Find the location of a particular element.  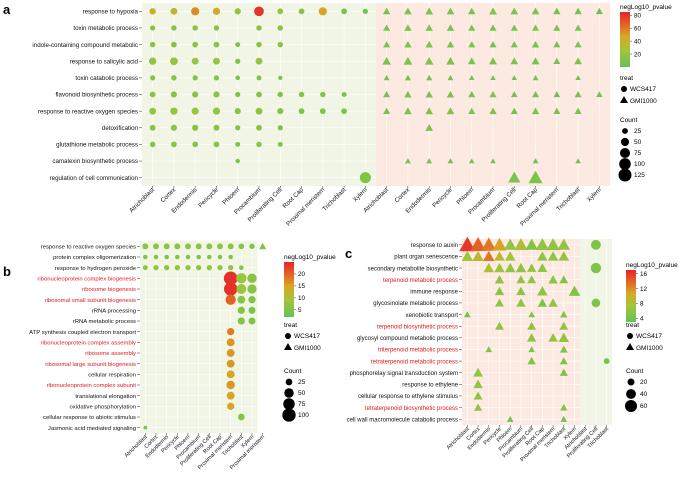

row-label: regulation of cell communication is located at coordinates (94, 178).